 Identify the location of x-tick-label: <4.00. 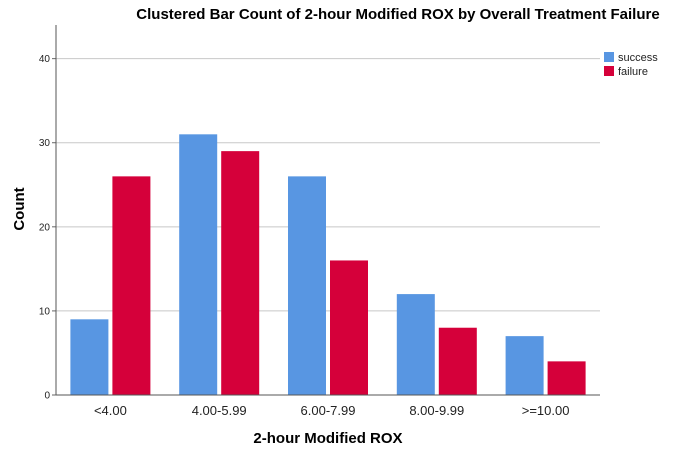
(110, 410).